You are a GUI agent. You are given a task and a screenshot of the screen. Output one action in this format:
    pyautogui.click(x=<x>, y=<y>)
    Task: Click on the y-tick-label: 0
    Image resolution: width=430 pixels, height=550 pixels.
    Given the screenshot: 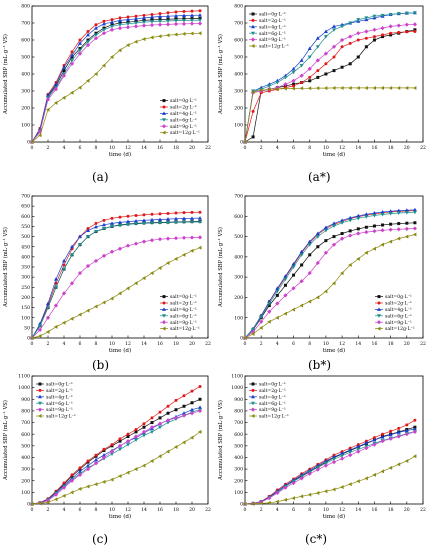 What is the action you would take?
    pyautogui.click(x=28, y=339)
    